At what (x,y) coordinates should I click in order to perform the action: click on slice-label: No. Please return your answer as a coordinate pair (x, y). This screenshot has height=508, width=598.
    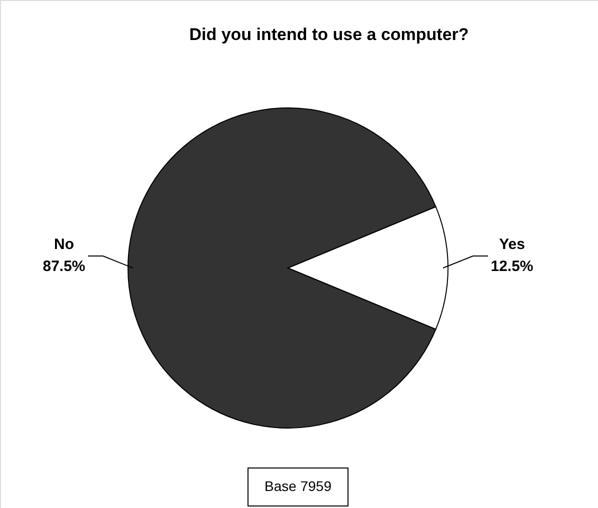
    Looking at the image, I should click on (64, 244).